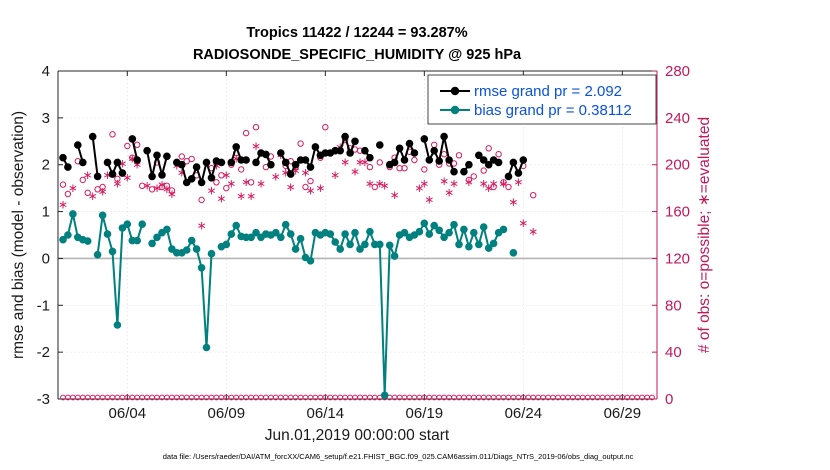 The width and height of the screenshot is (830, 470). I want to click on y-tick-label-right: 0, so click(669, 399).